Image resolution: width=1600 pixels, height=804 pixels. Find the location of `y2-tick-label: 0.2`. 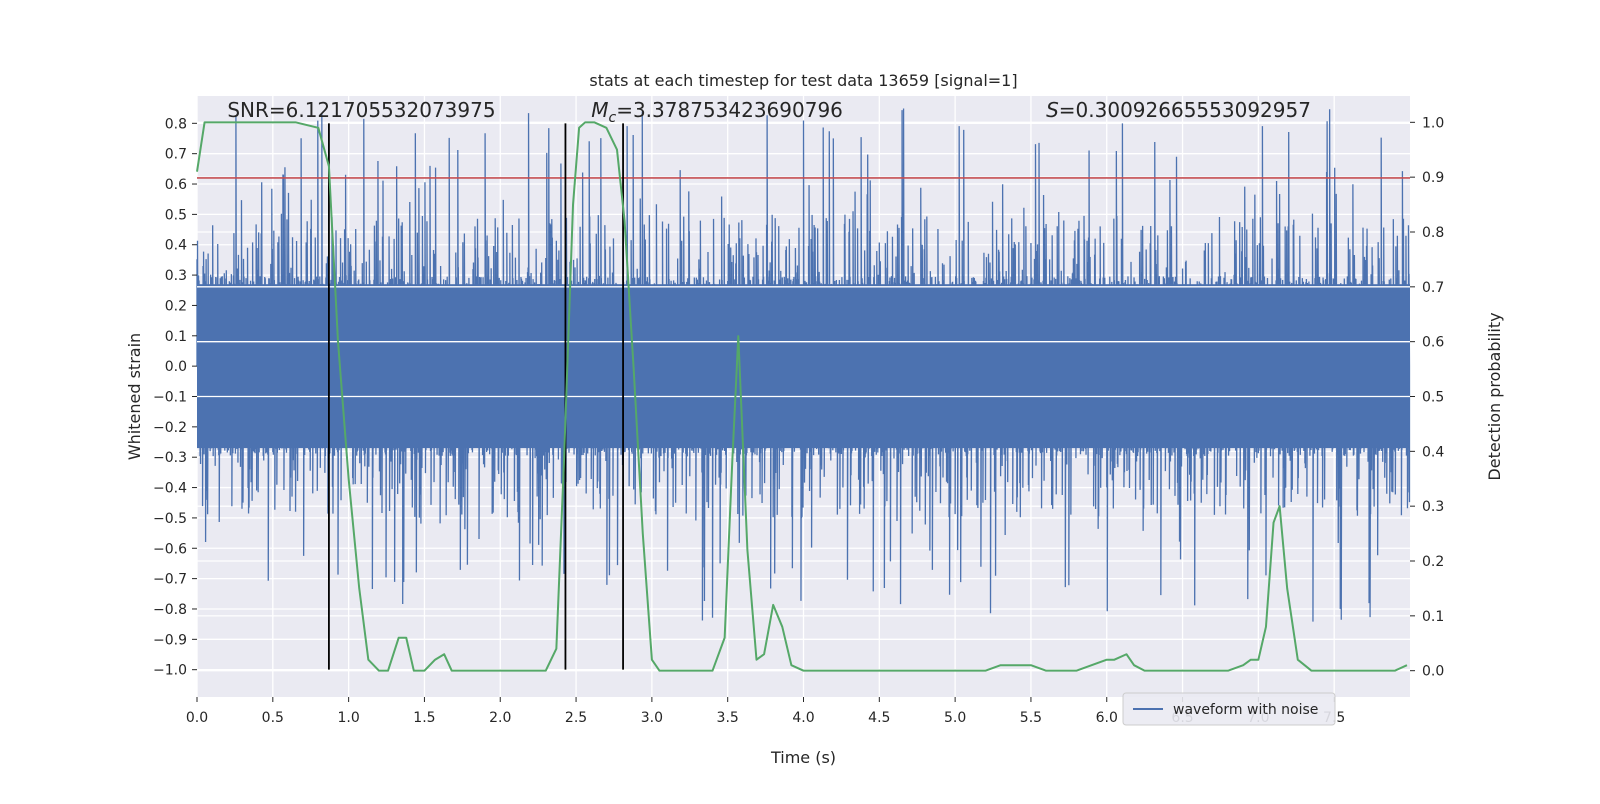

y2-tick-label: 0.2 is located at coordinates (1433, 562).